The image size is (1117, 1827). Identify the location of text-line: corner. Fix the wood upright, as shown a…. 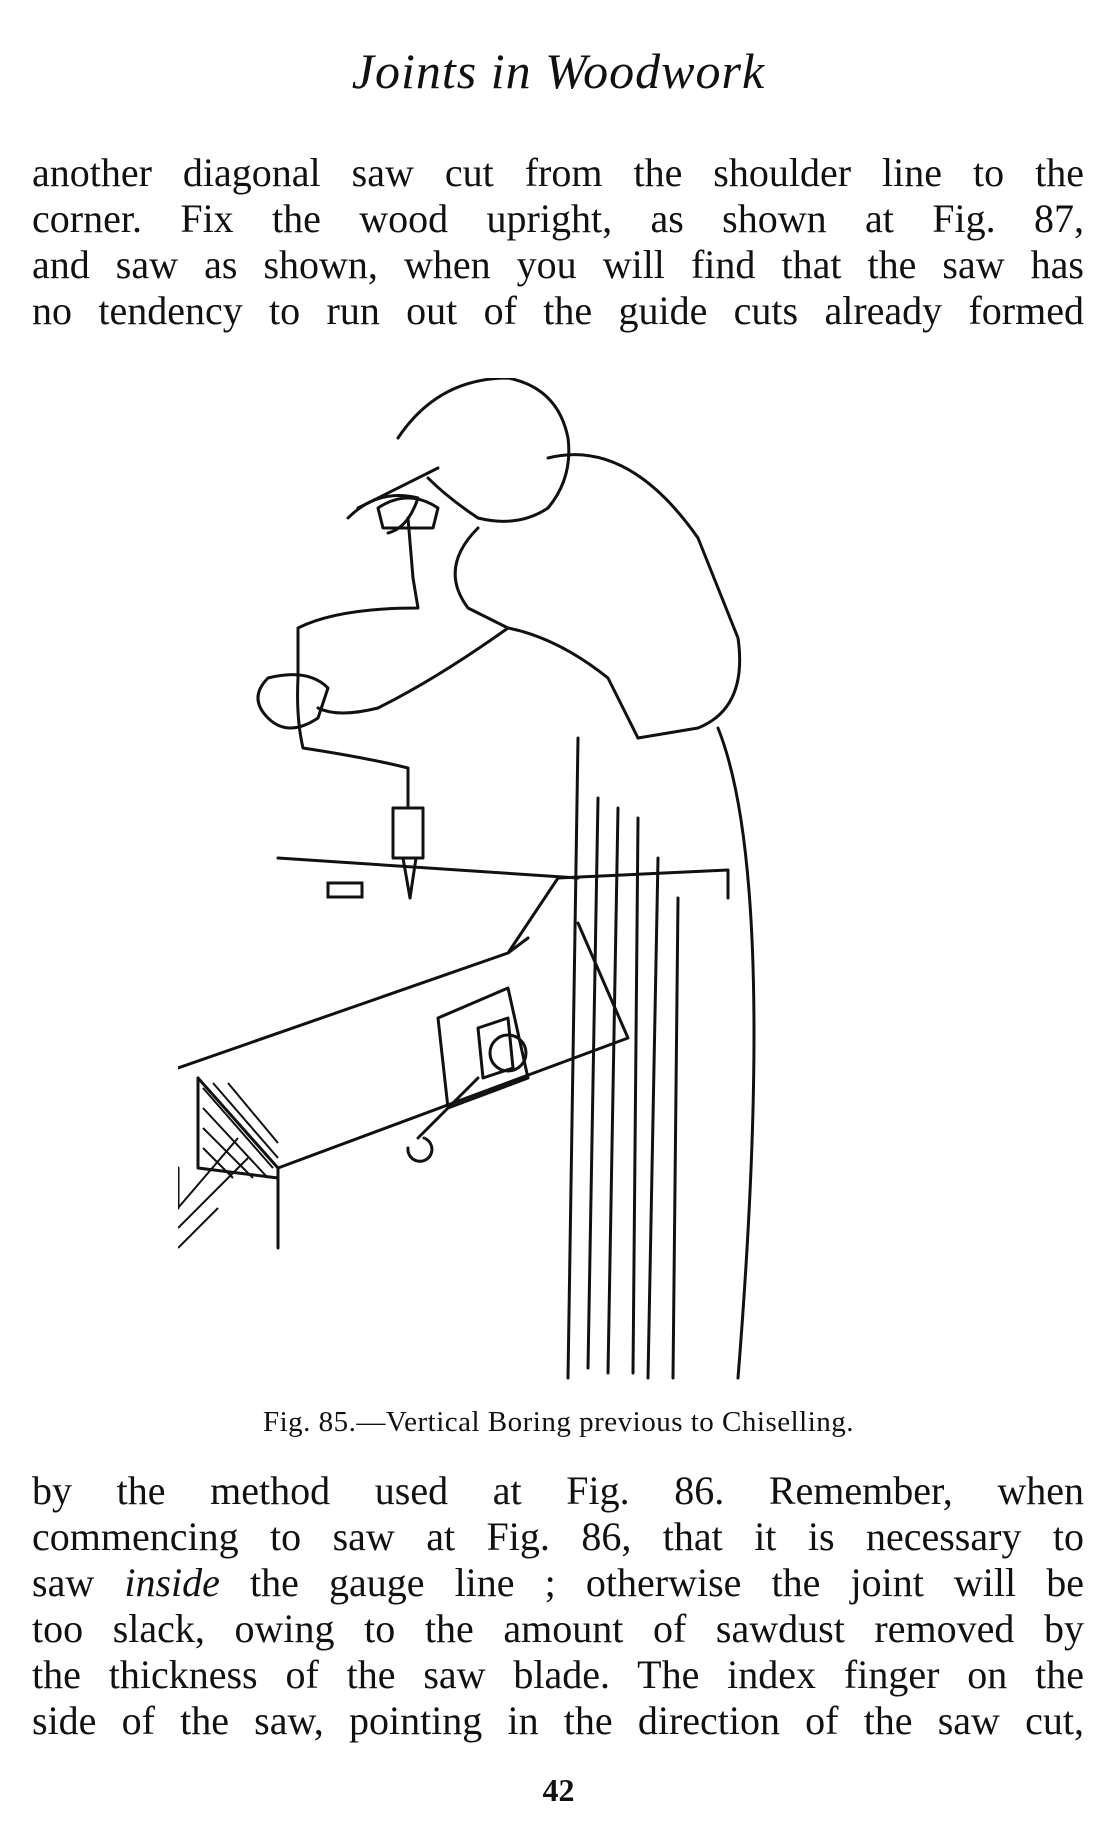
(558, 218).